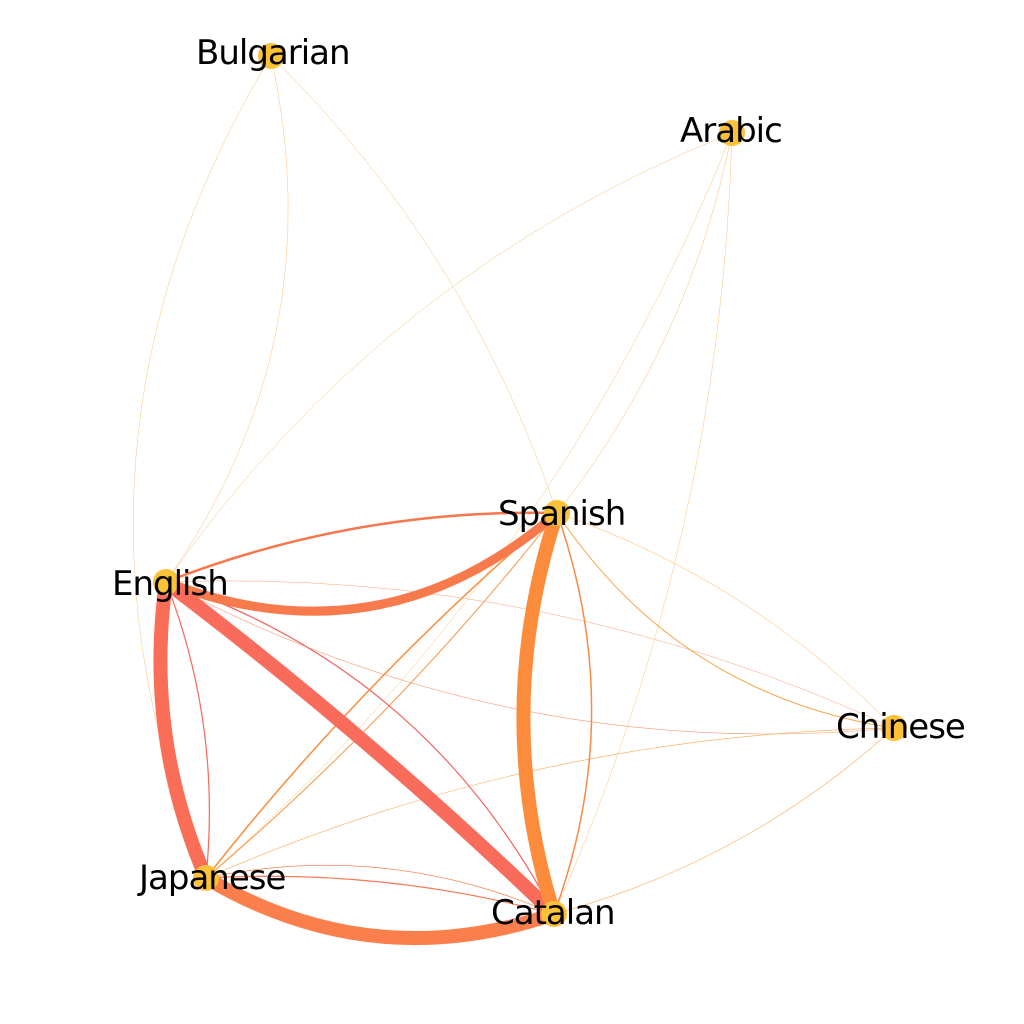 This screenshot has width=1024, height=1024. I want to click on edge-spanish-chinese, so click(725, 620).